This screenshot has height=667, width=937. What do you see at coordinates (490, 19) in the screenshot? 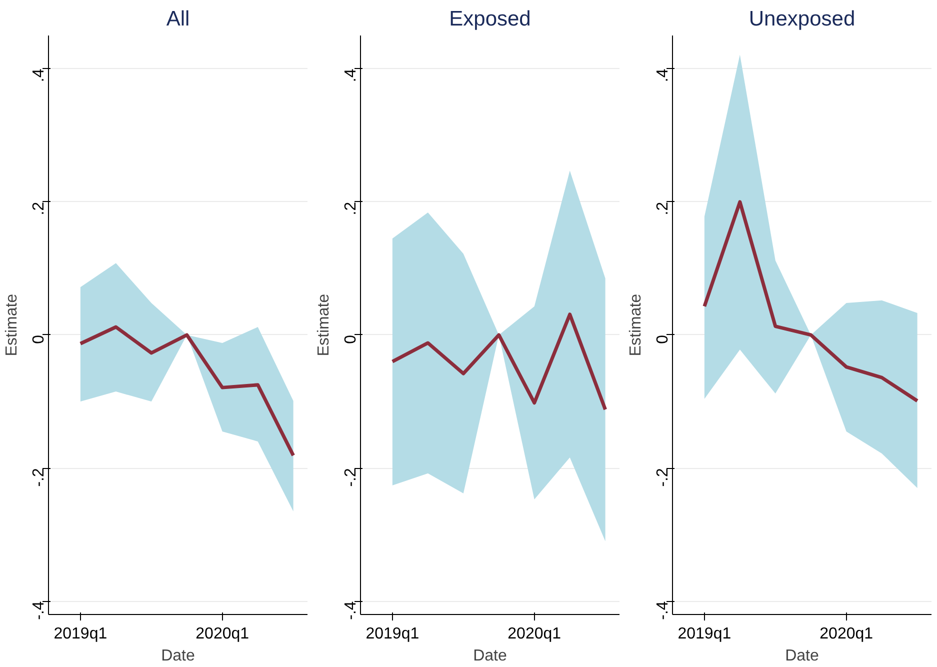
I see `chart-title: Exposed` at bounding box center [490, 19].